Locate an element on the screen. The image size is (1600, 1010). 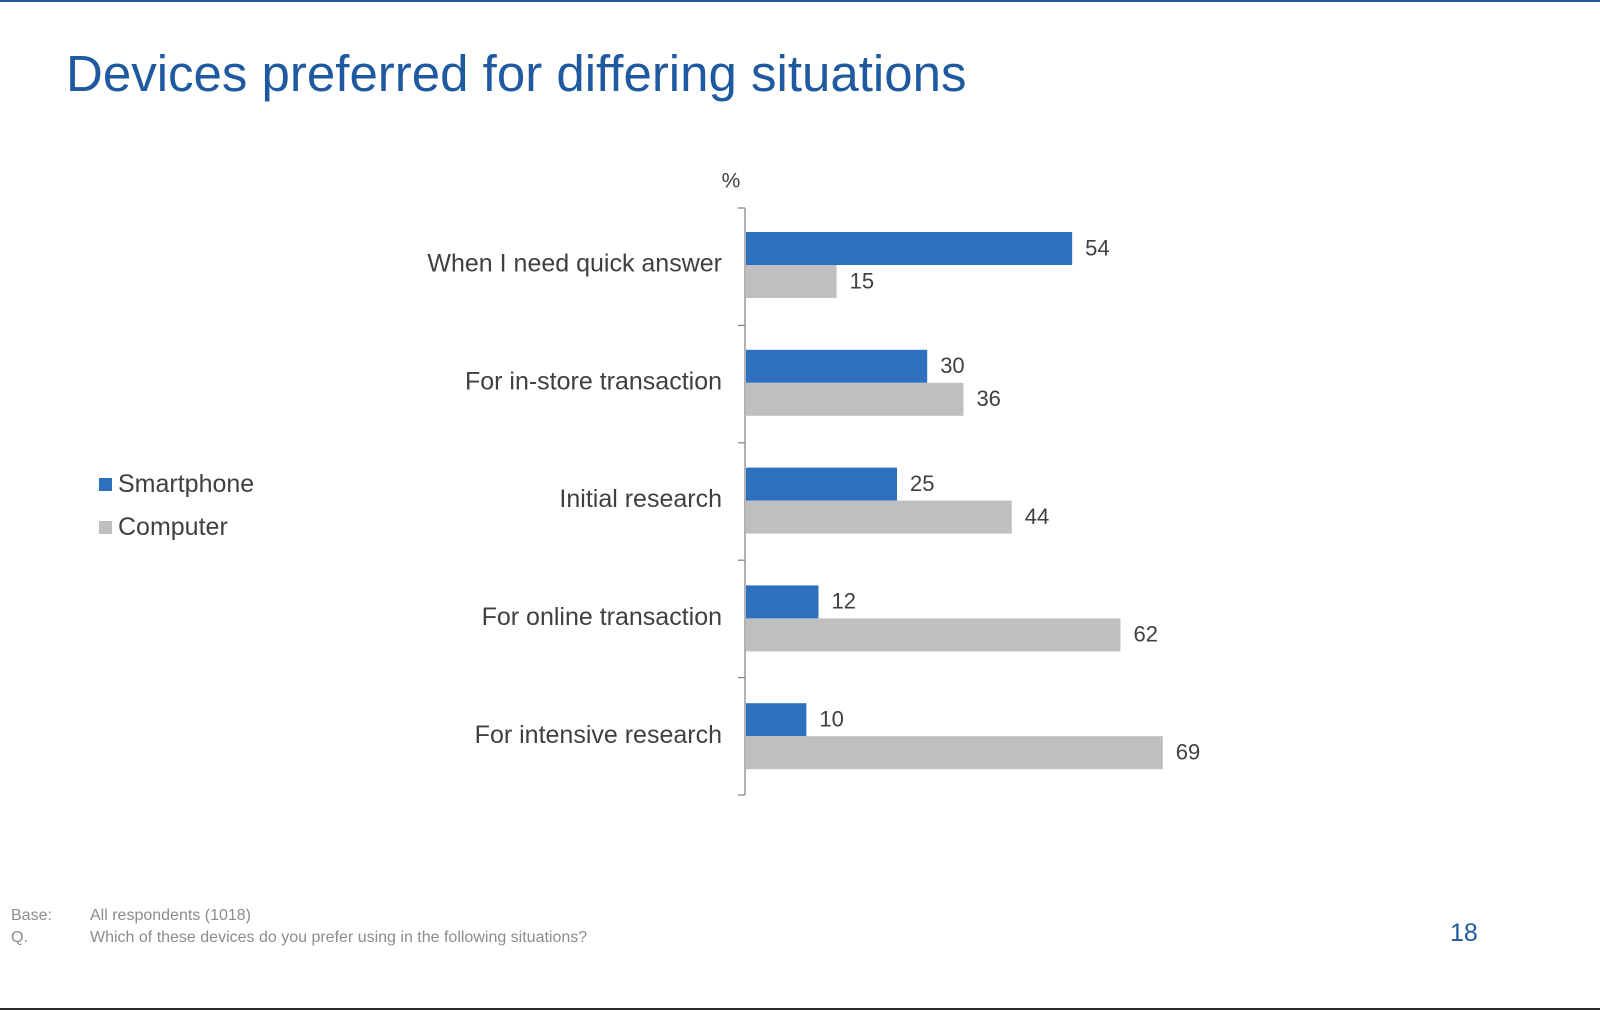
category-label: Initial research is located at coordinates (640, 499).